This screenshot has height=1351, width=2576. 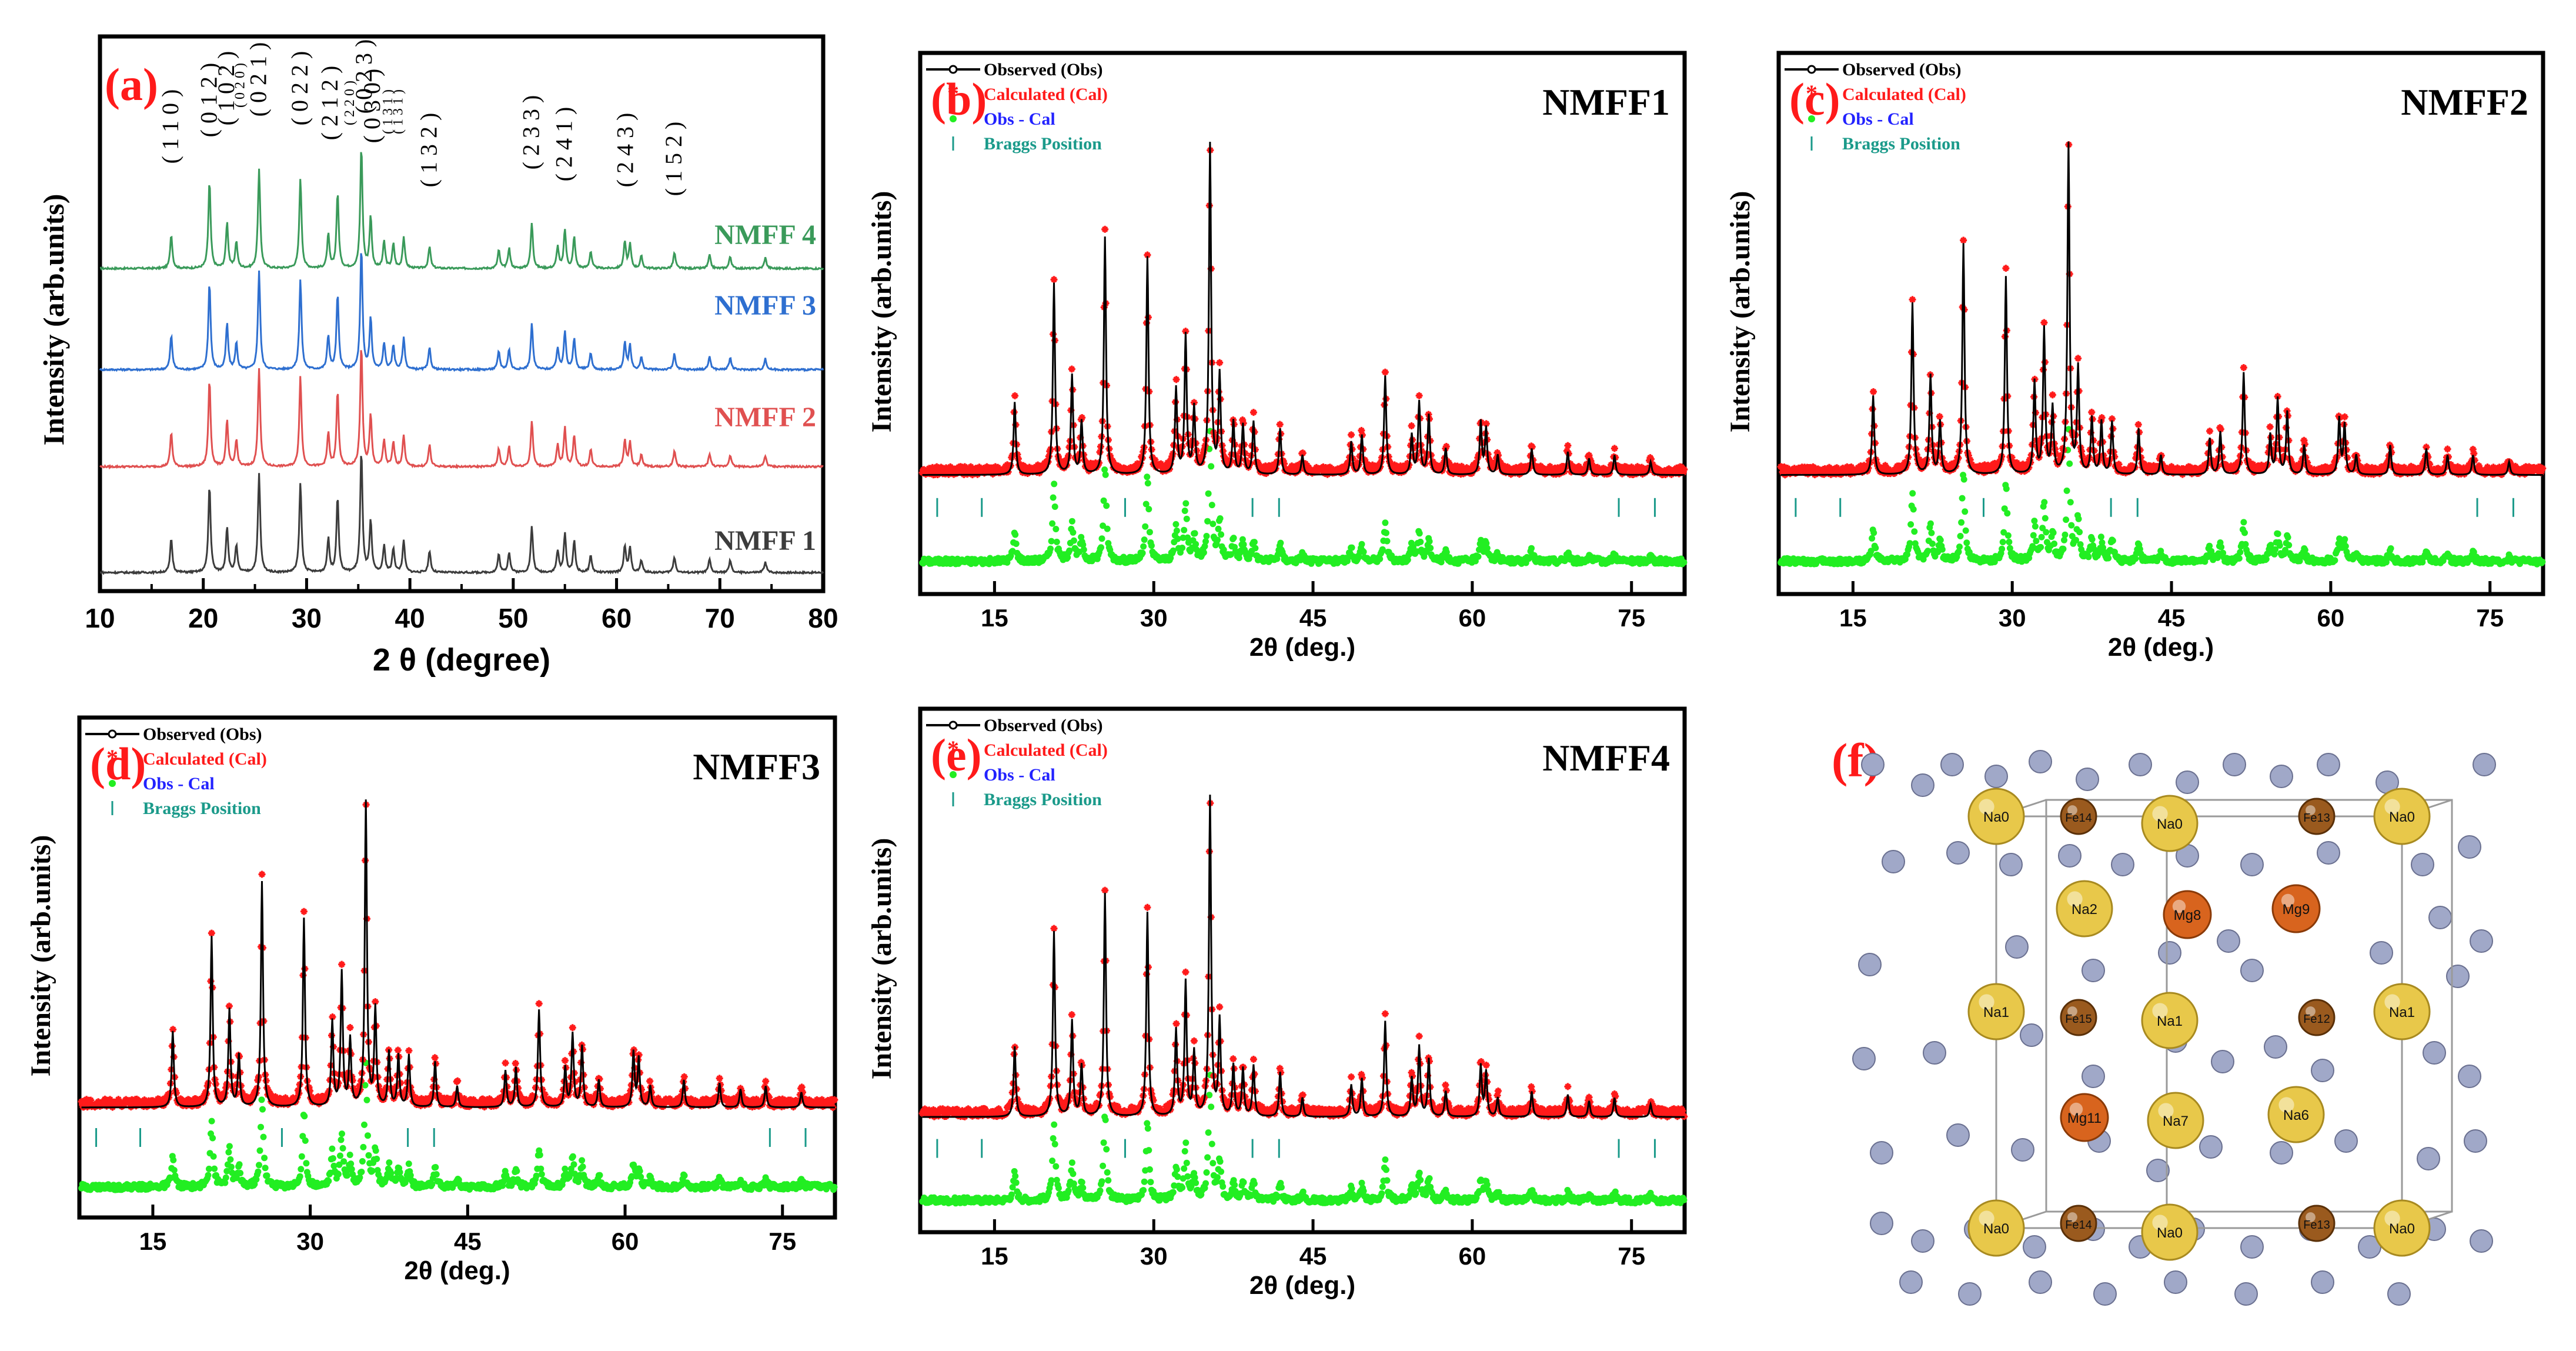 I want to click on series-label: NMFF 1, so click(x=765, y=540).